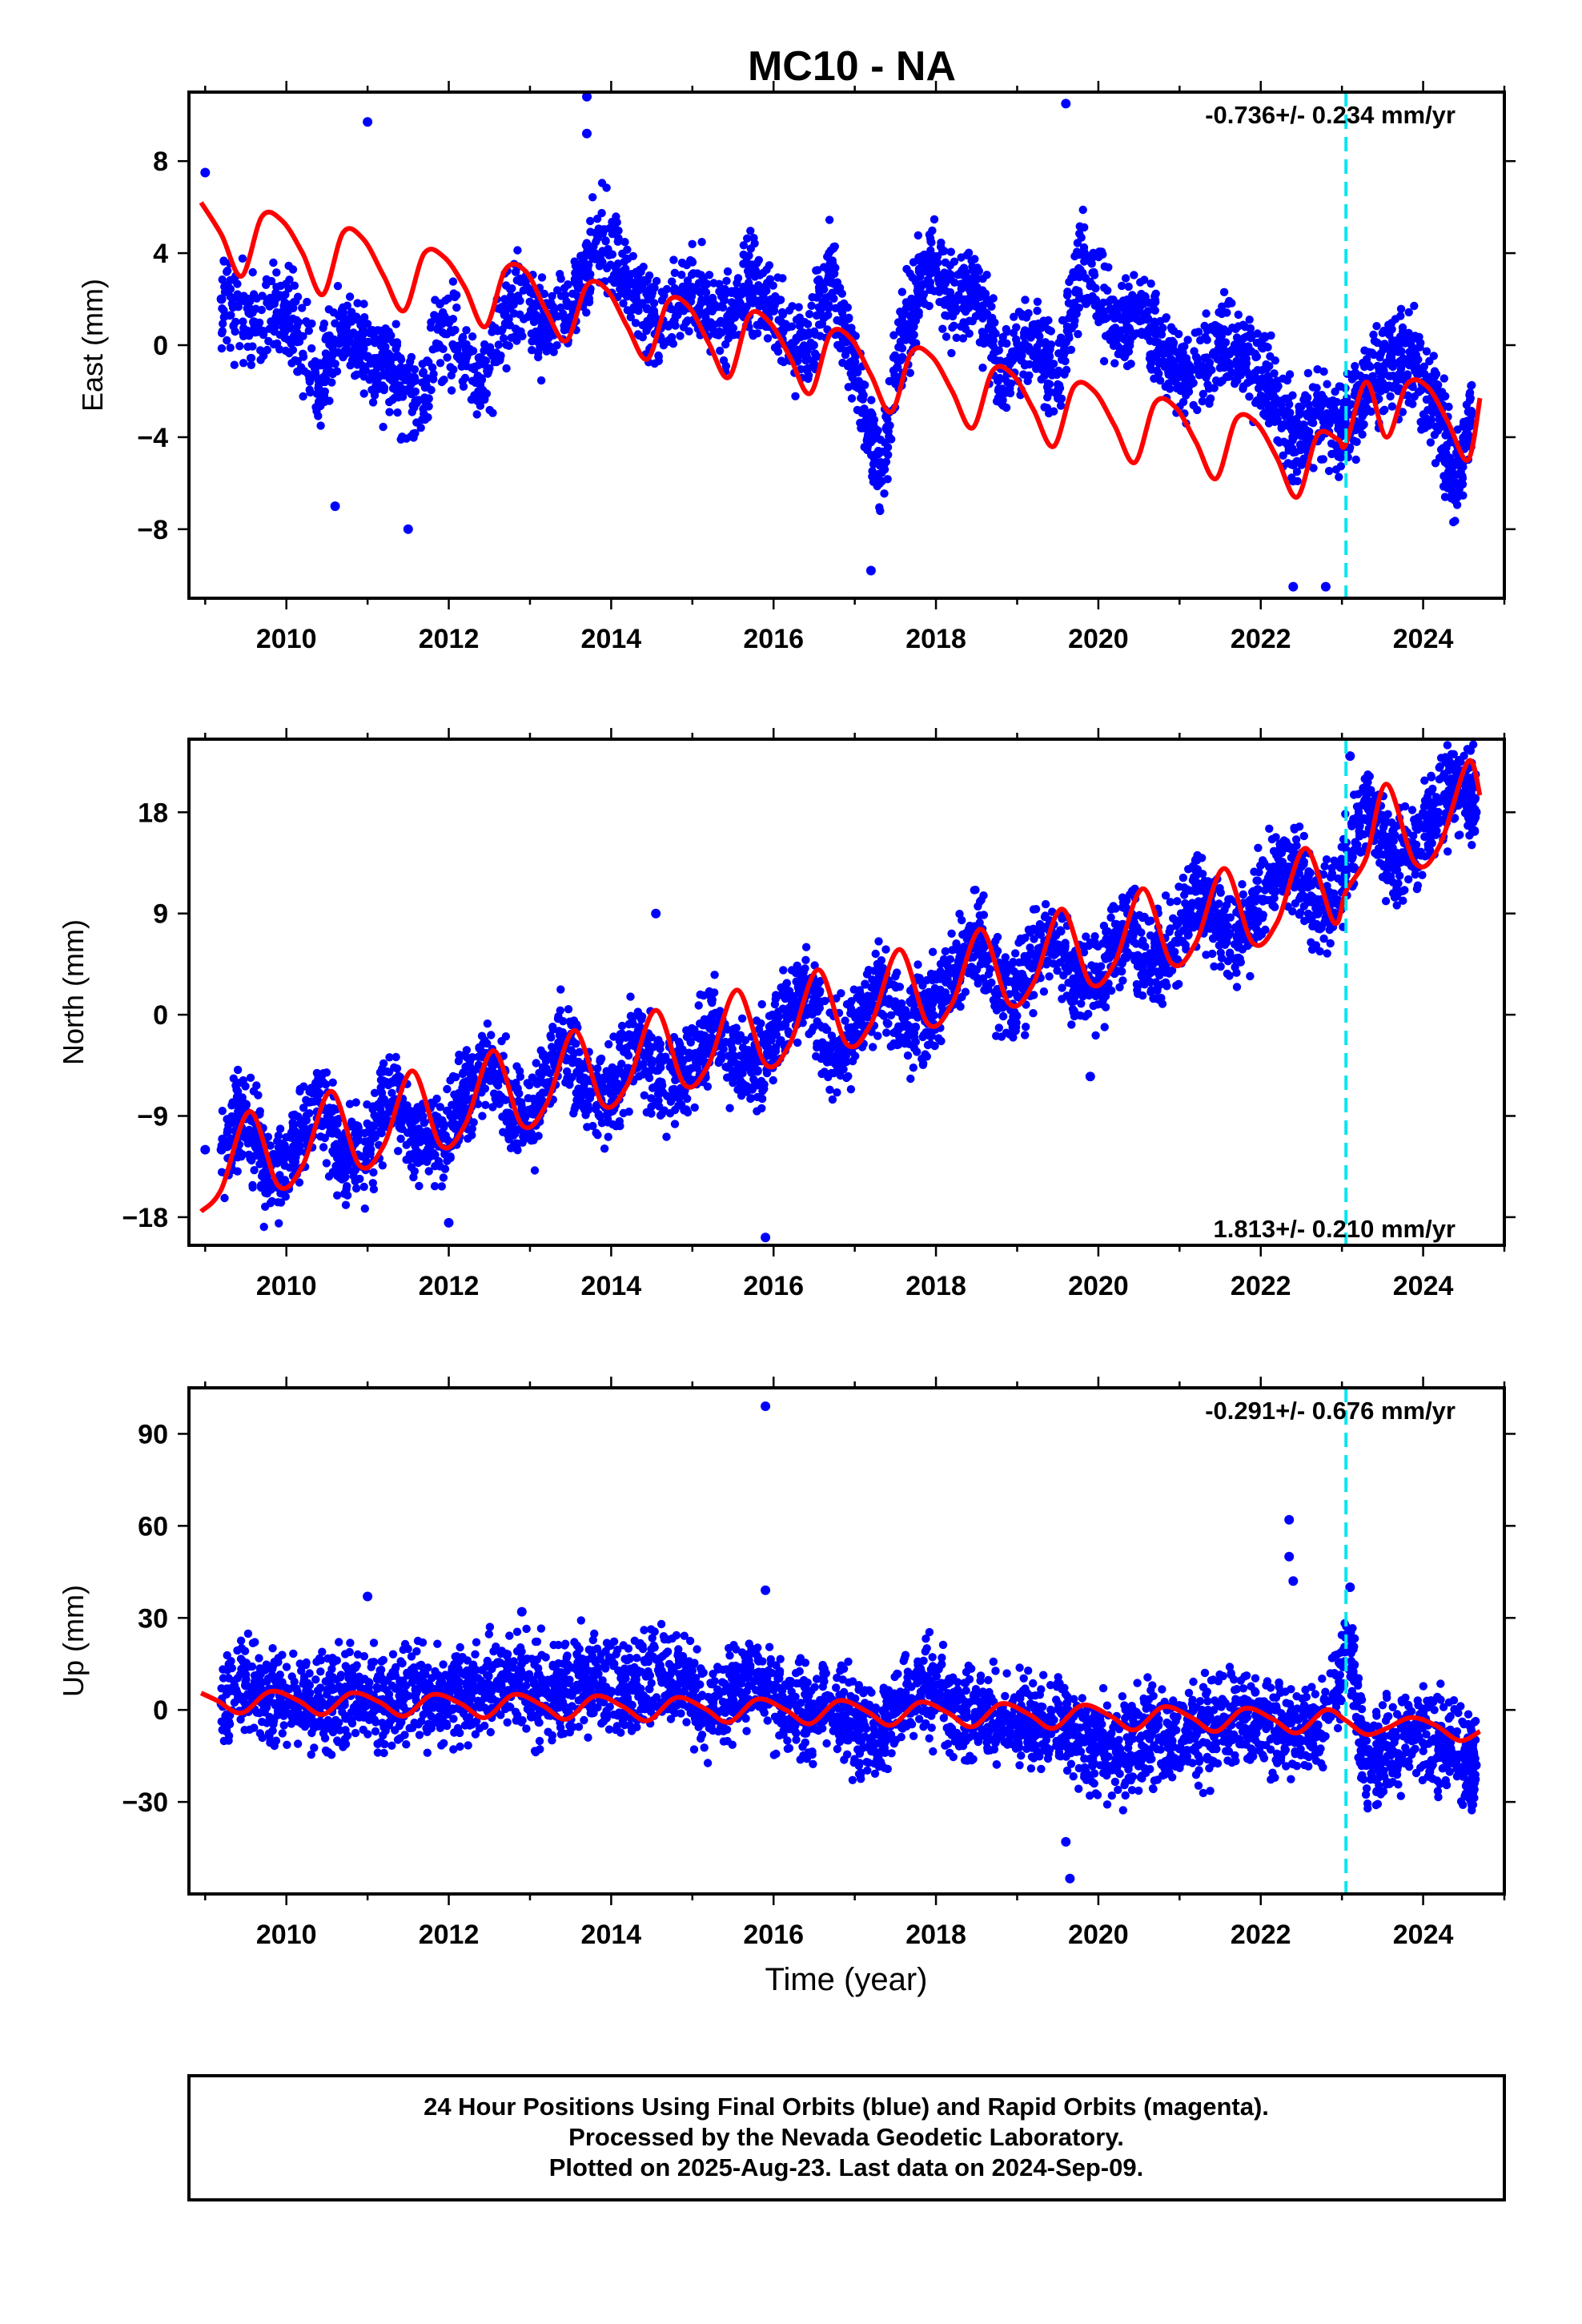  I want to click on panel-east-y-tick-label: 4, so click(161, 254).